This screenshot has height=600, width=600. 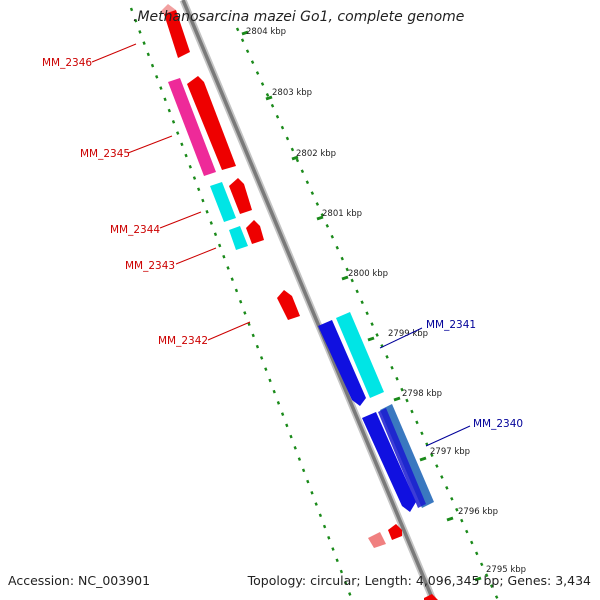 I want to click on gene-feature-mm2342, so click(x=288, y=305).